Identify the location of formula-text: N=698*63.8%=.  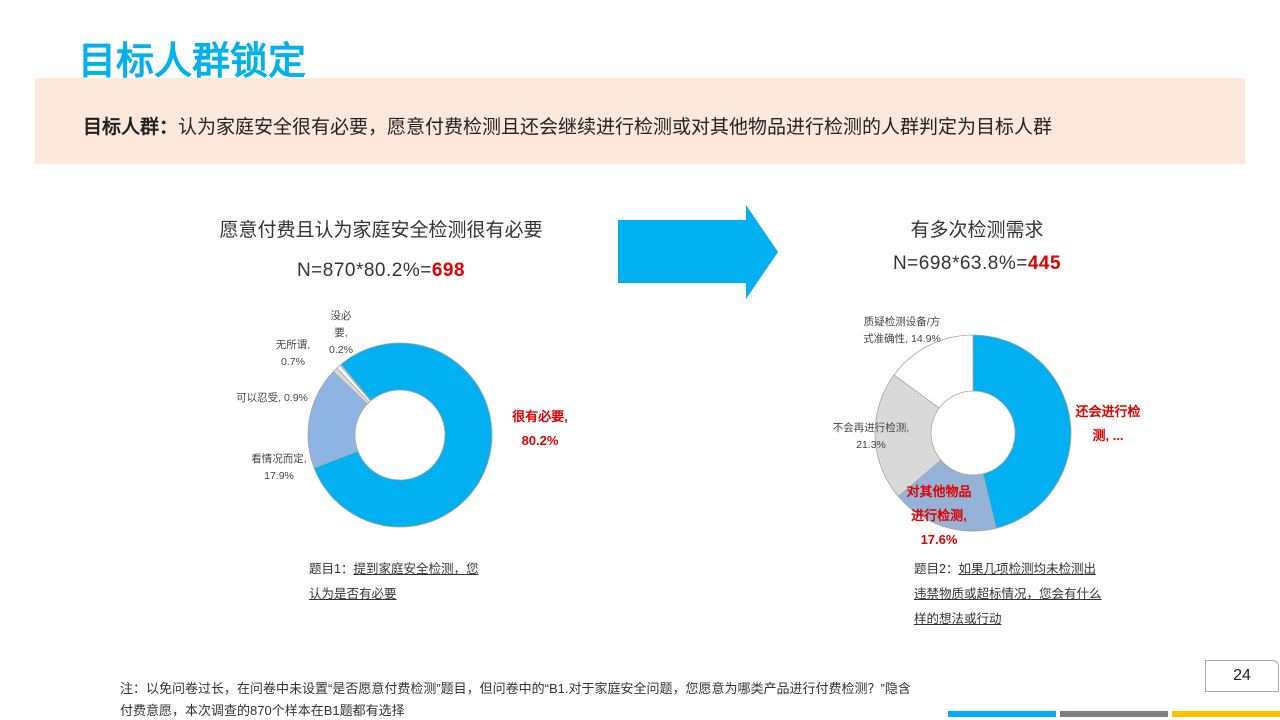
(960, 263).